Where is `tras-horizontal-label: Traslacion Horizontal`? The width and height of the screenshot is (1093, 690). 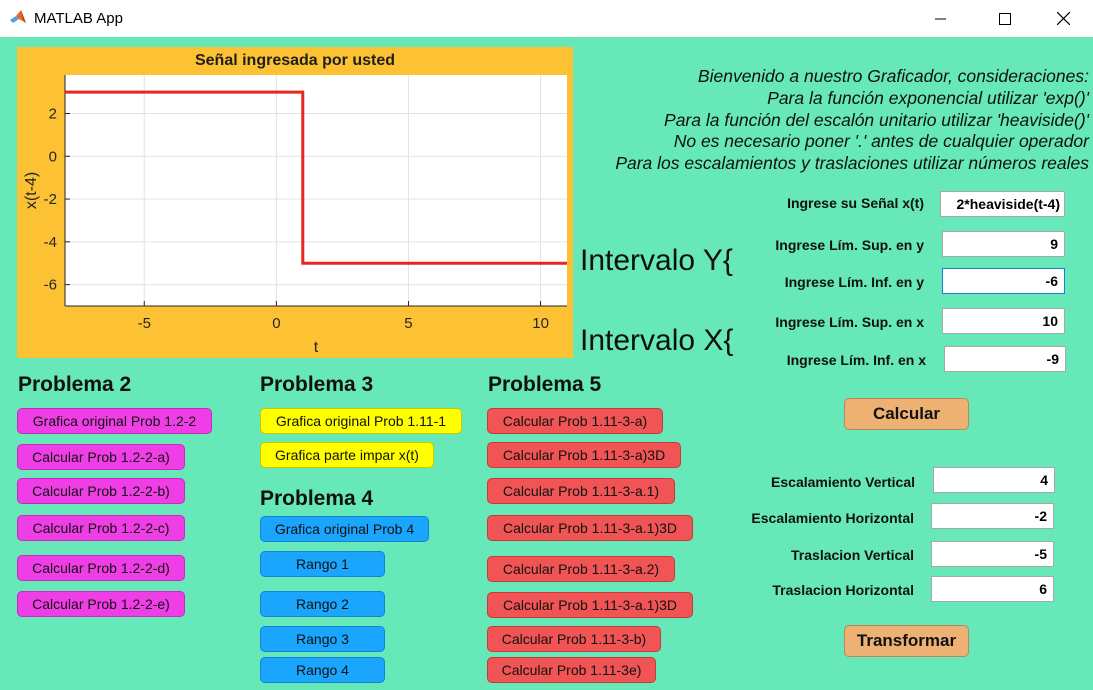
tras-horizontal-label: Traslacion Horizontal is located at coordinates (843, 590).